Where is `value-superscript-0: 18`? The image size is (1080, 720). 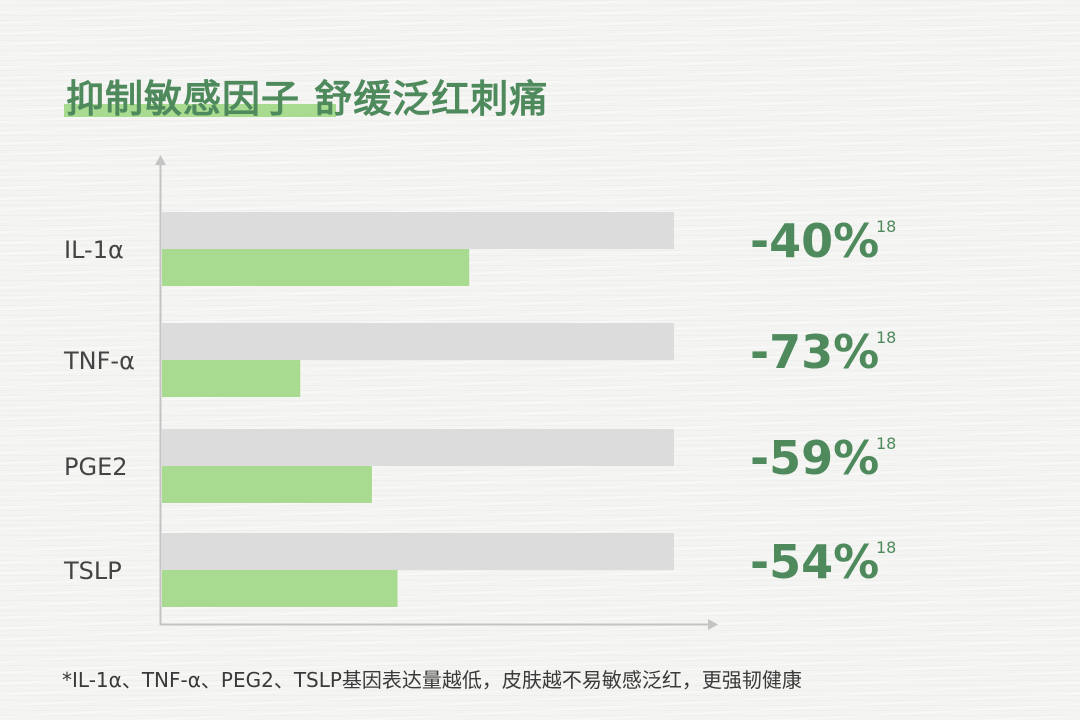 value-superscript-0: 18 is located at coordinates (886, 226).